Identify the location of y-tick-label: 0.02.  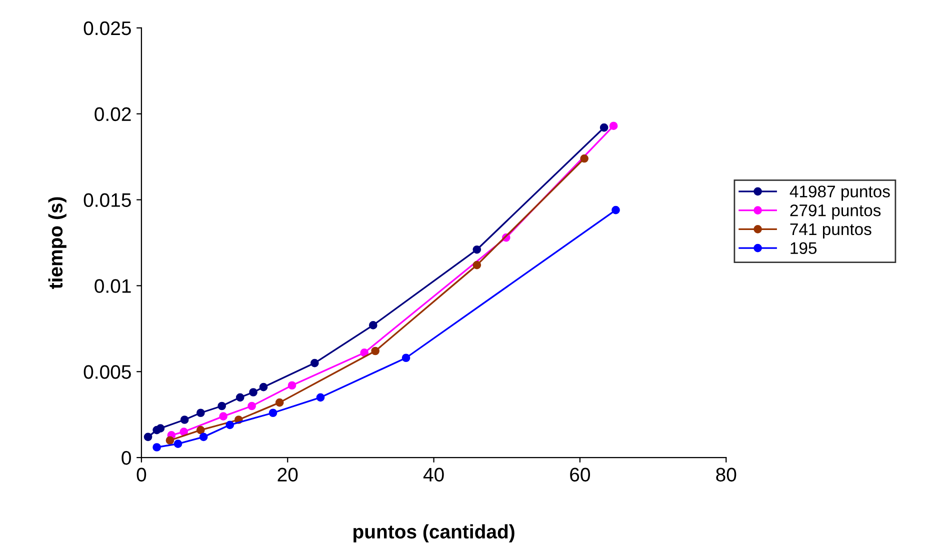
(112, 114).